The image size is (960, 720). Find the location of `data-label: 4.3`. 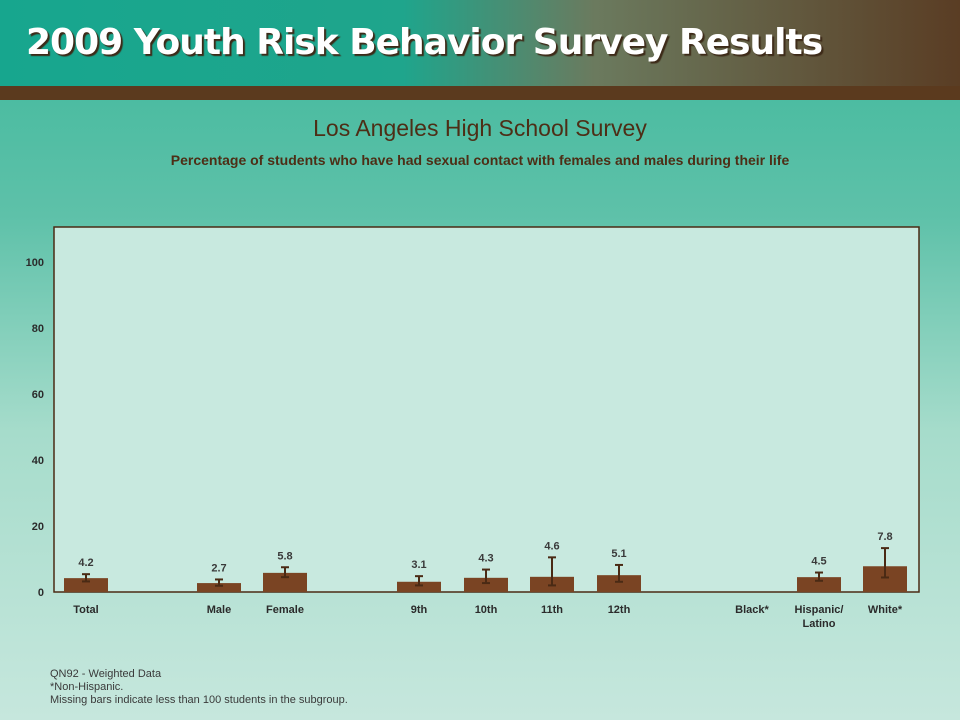

data-label: 4.3 is located at coordinates (485, 559).